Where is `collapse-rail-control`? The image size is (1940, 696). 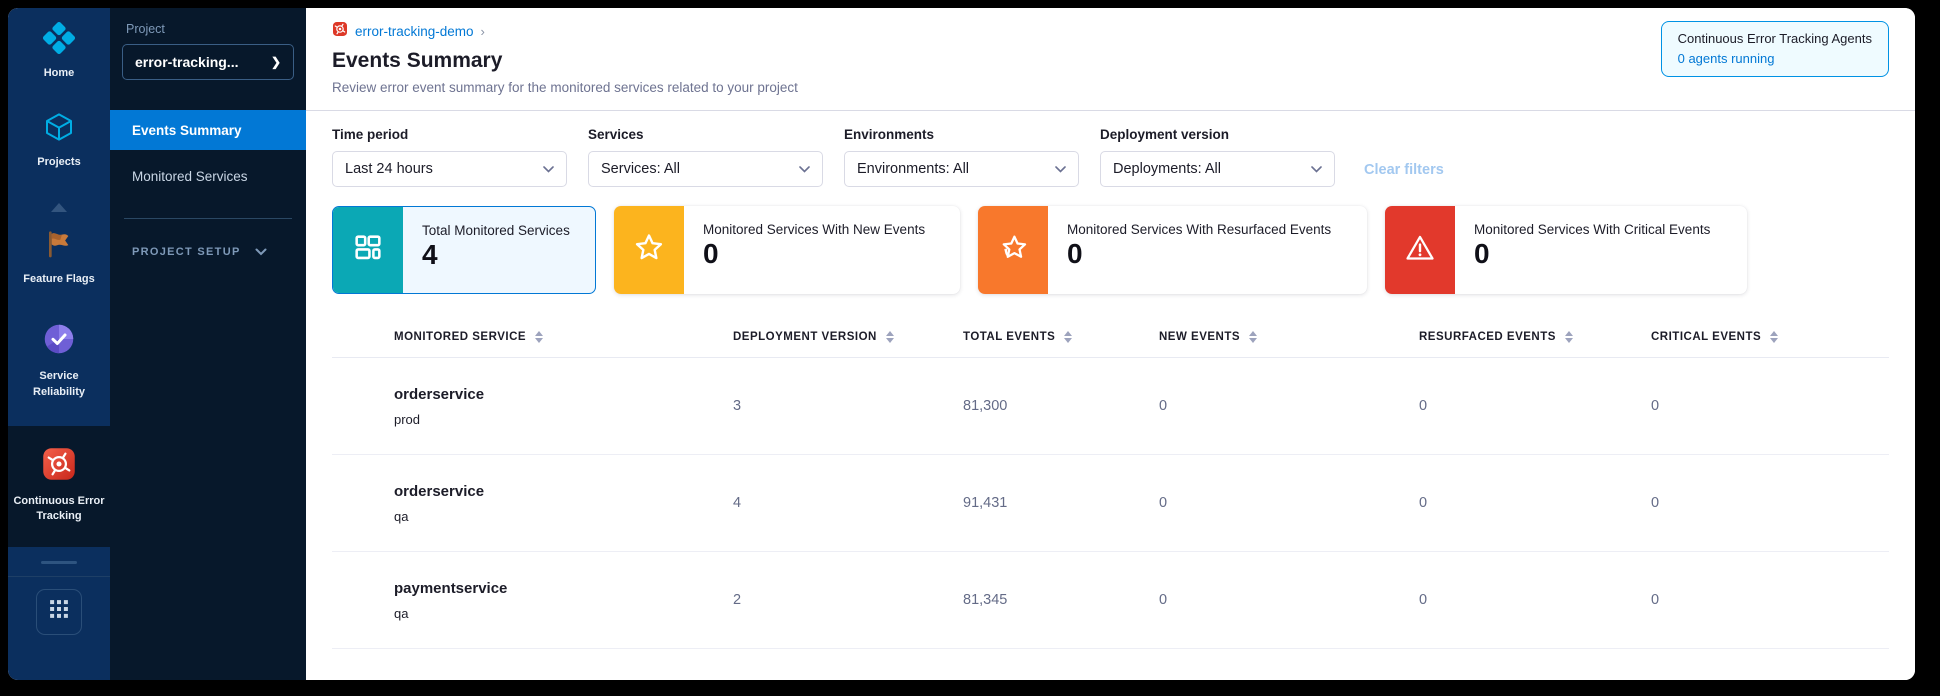 collapse-rail-control is located at coordinates (59, 210).